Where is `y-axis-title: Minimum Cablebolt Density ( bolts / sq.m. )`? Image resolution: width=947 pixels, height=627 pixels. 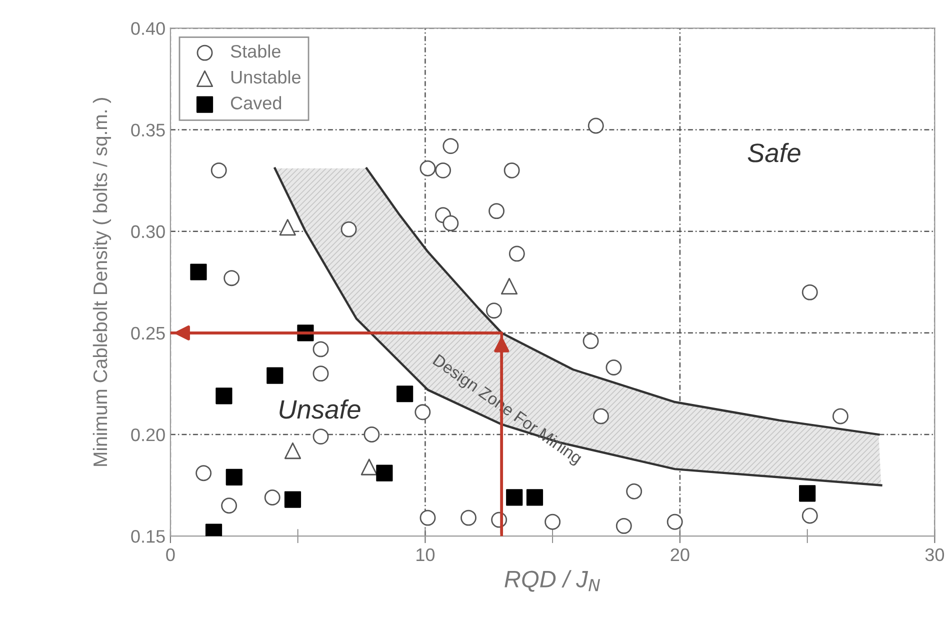
y-axis-title: Minimum Cablebolt Density ( bolts / sq.m. ) is located at coordinates (102, 282).